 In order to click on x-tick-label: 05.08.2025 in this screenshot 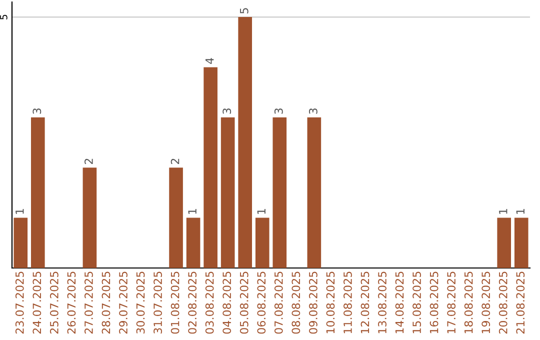, I will do `click(244, 303)`.